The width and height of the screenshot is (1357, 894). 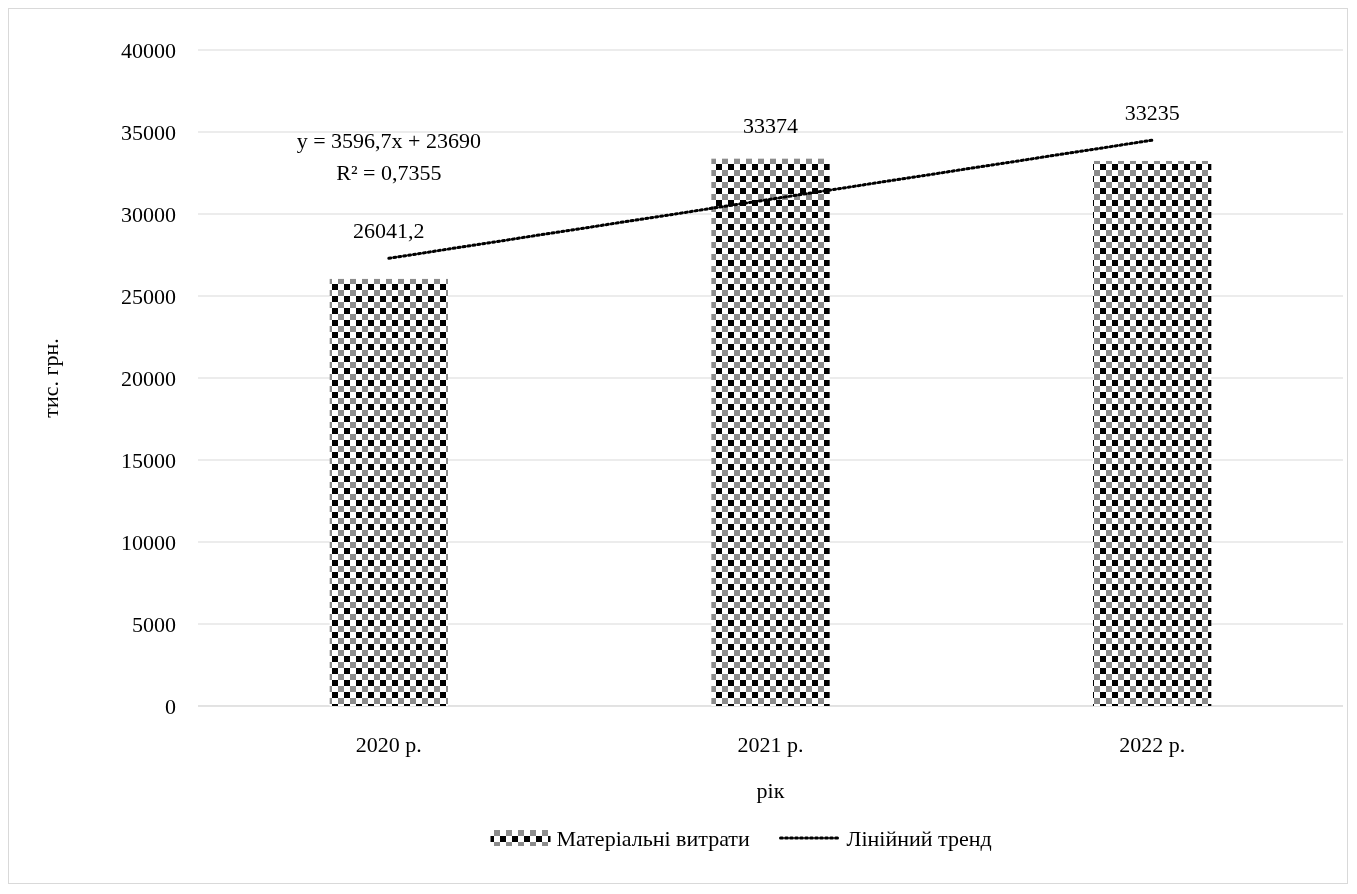 I want to click on x-tick-label: 2020 р., so click(x=388, y=744).